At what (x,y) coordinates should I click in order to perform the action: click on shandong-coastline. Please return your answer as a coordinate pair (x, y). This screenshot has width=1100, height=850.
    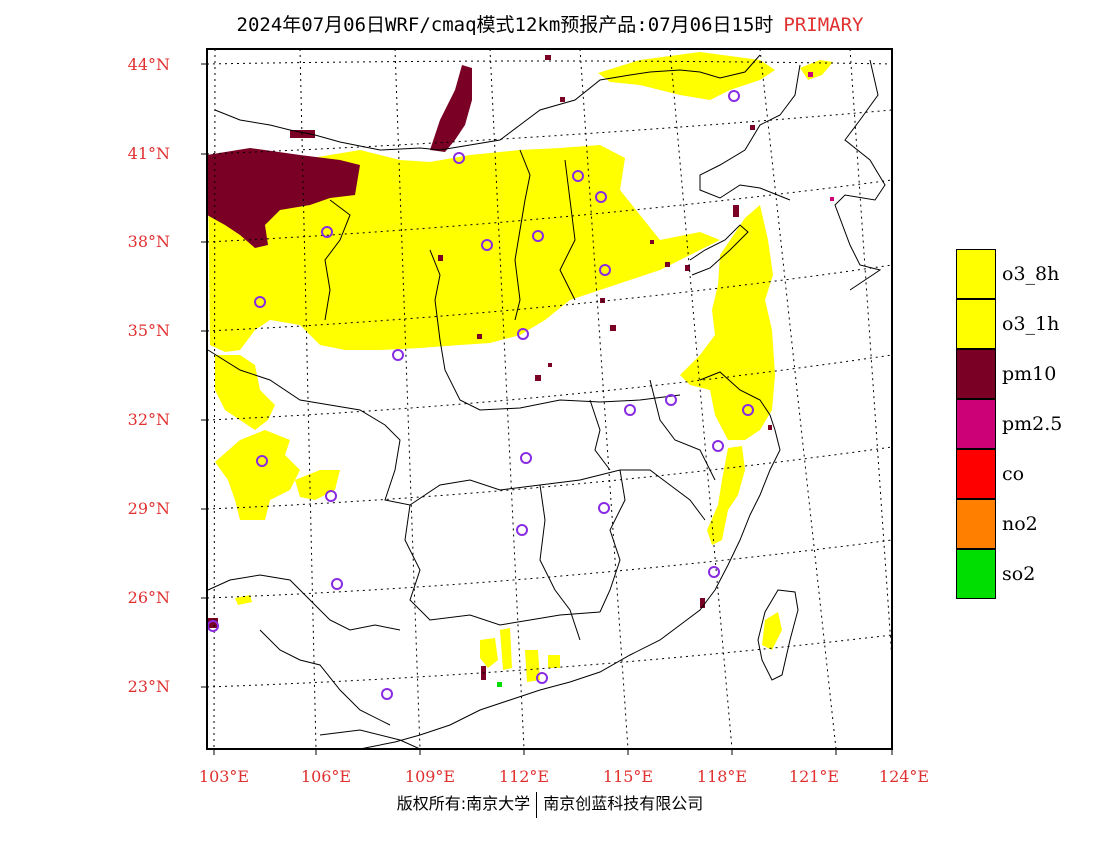
    Looking at the image, I should click on (719, 250).